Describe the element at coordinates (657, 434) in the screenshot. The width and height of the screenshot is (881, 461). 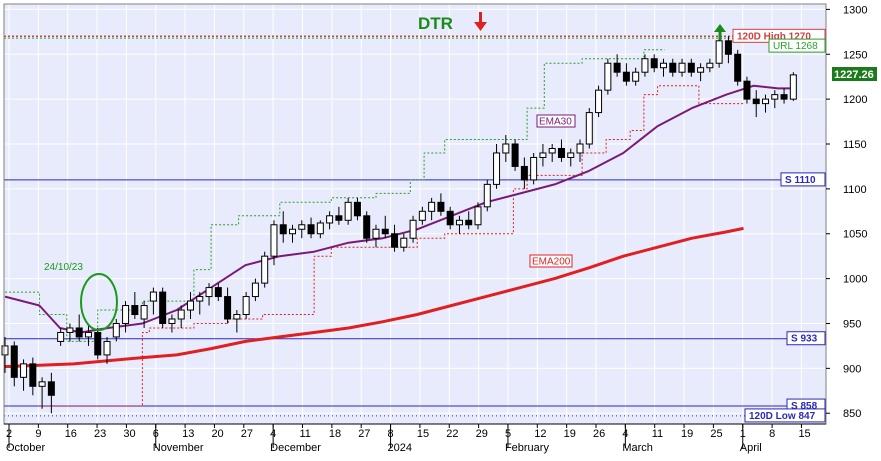
I see `x-tick-label: 11` at that location.